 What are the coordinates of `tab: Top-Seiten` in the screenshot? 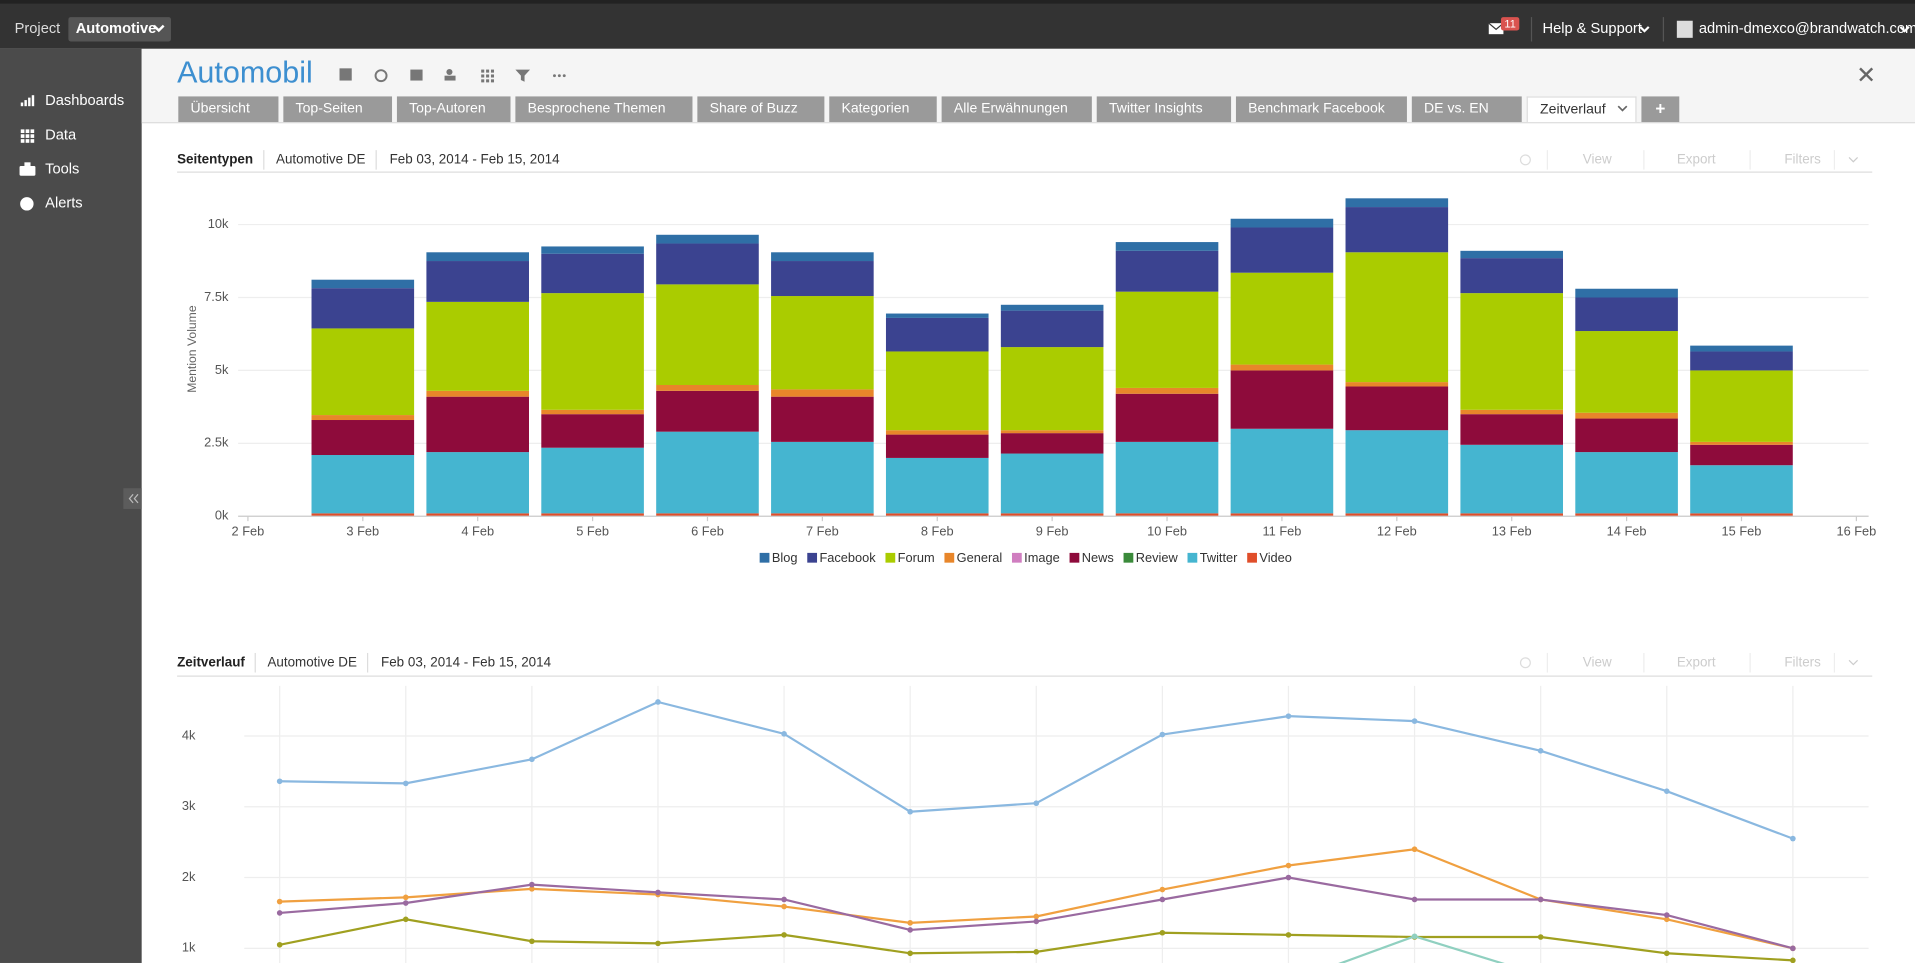 It's located at (338, 109).